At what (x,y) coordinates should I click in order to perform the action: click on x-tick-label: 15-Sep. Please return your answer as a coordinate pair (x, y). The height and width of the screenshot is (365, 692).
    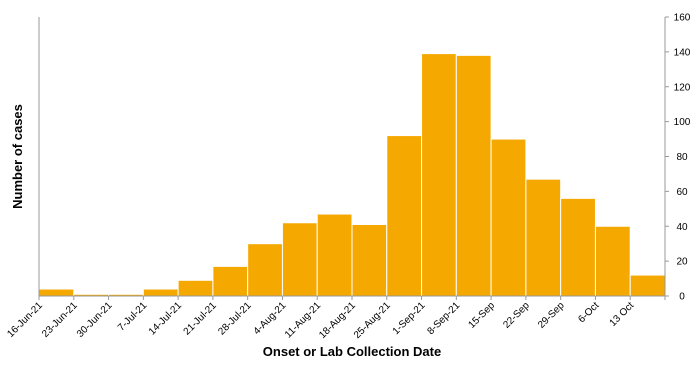
    Looking at the image, I should click on (482, 315).